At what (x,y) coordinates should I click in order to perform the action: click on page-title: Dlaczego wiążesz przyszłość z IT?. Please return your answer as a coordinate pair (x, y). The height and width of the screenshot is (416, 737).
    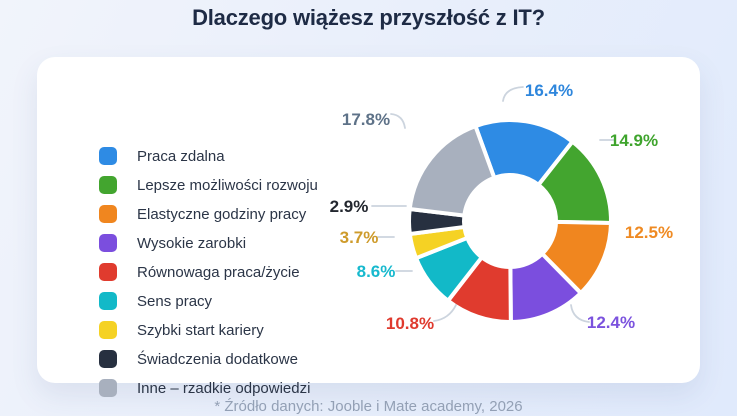
    Looking at the image, I should click on (368, 17).